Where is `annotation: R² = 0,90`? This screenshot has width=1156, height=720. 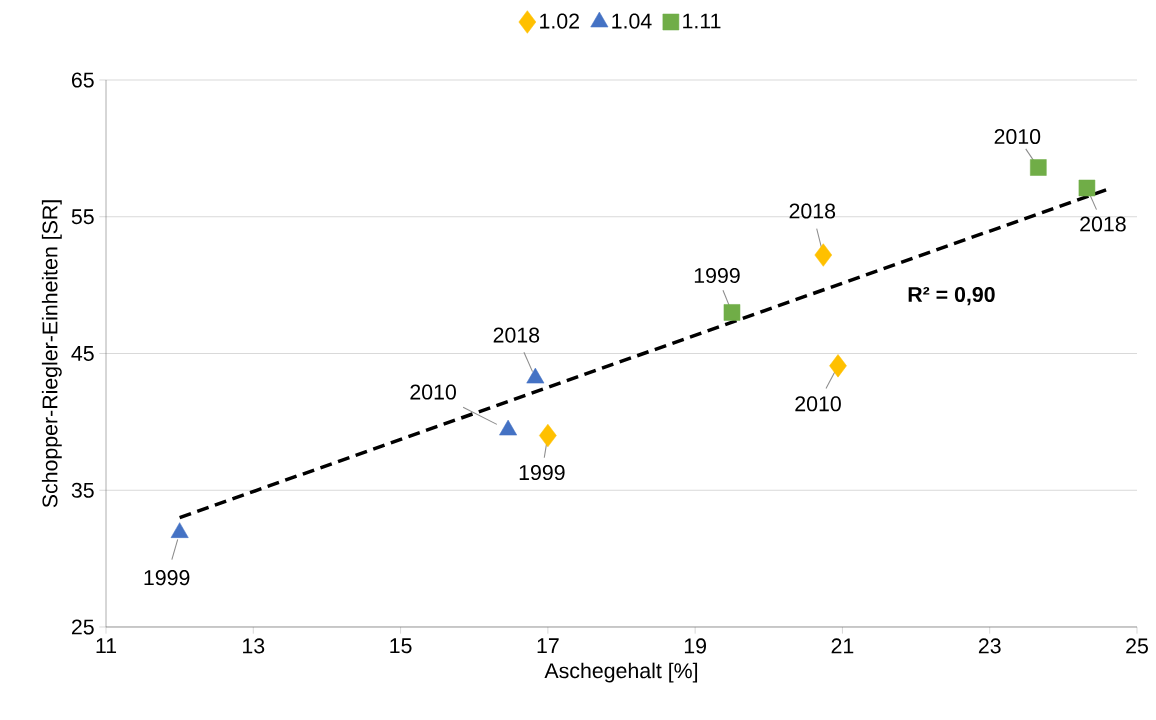 annotation: R² = 0,90 is located at coordinates (951, 296).